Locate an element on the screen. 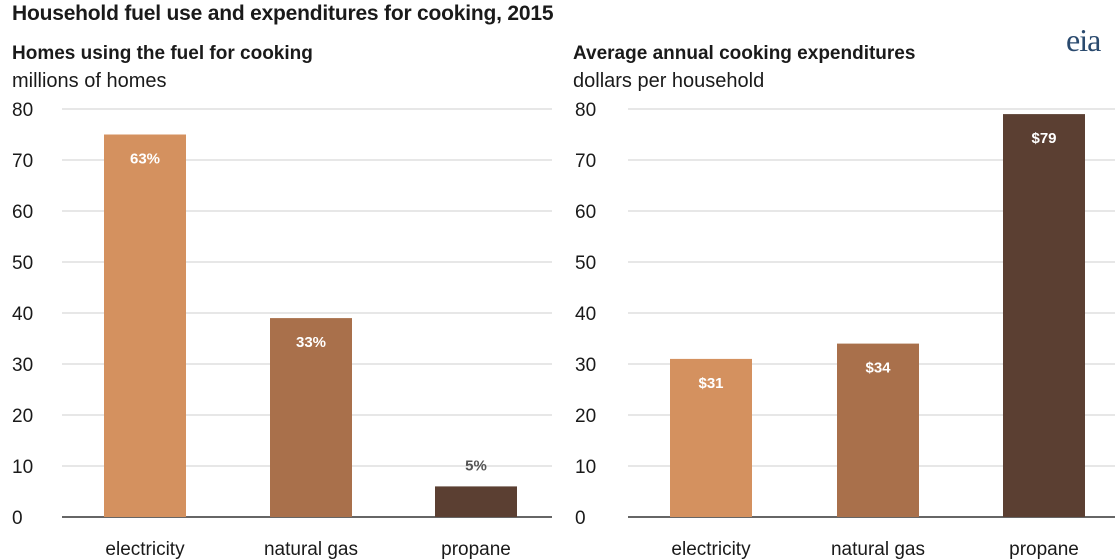 Image resolution: width=1117 pixels, height=559 pixels. left-chart-ylabel: millions of homes is located at coordinates (89, 81).